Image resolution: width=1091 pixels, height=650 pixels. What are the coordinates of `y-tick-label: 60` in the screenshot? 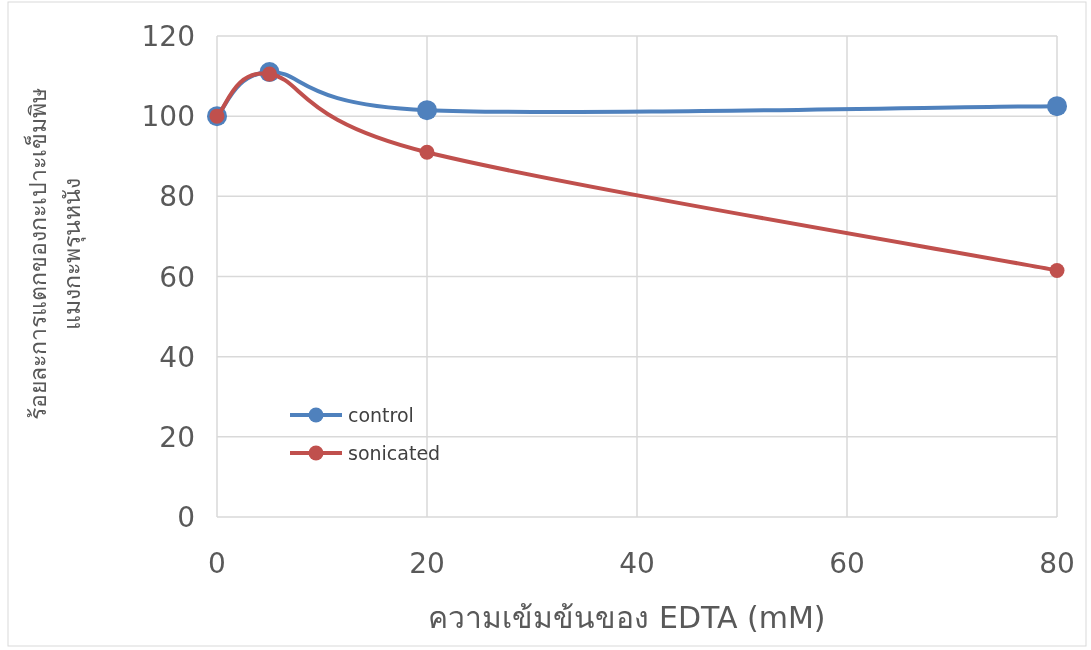 It's located at (177, 277).